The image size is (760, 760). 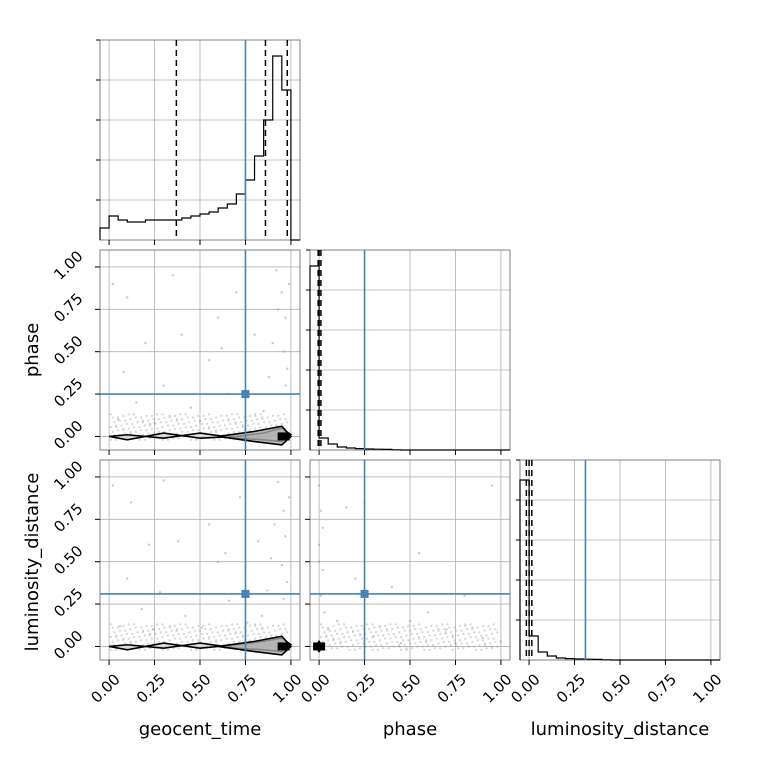 I want to click on x-tick-label: 1.00, so click(x=707, y=688).